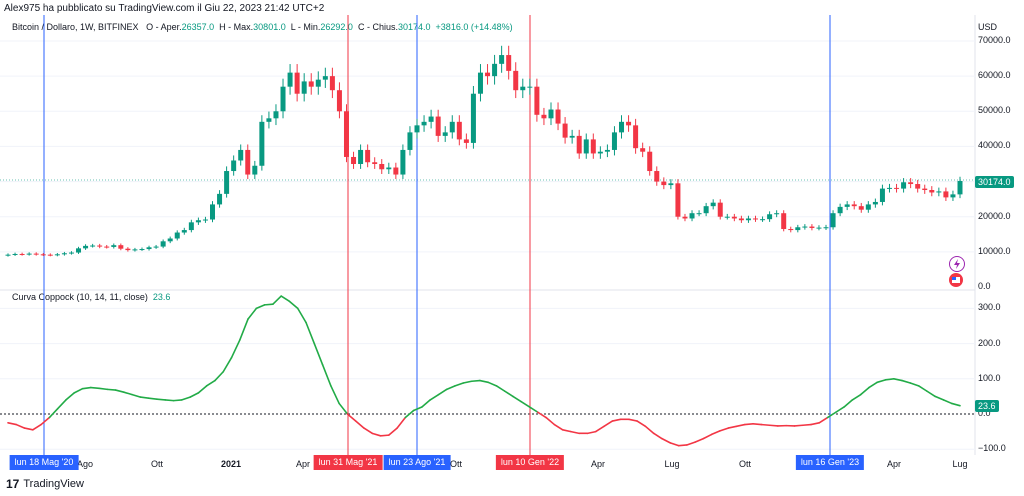  What do you see at coordinates (348, 462) in the screenshot?
I see `time-marker-tag: lun 31 Mag '21` at bounding box center [348, 462].